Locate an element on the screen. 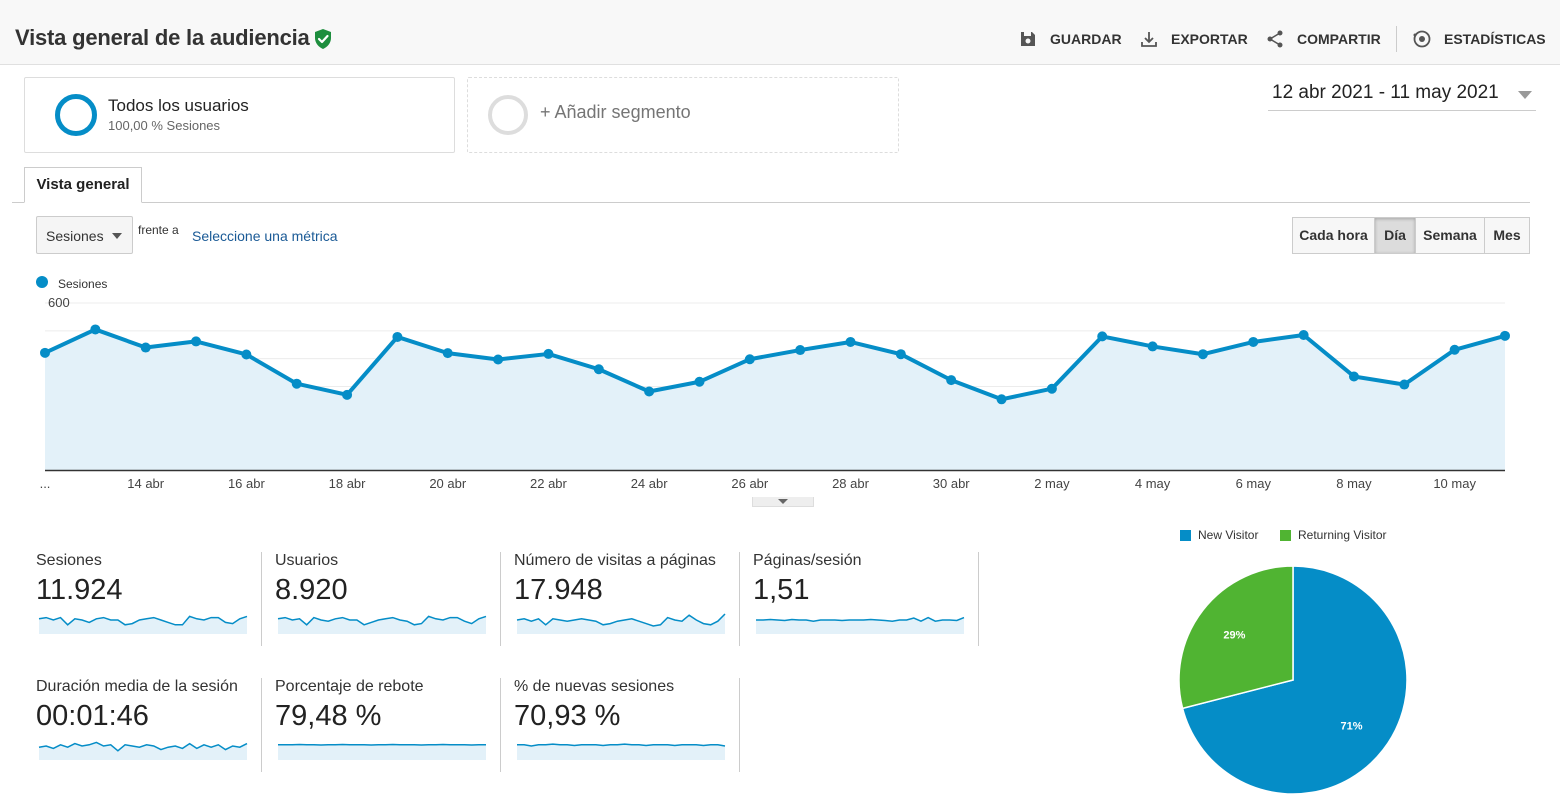 This screenshot has height=804, width=1560. pie-legend-new: New Visitor is located at coordinates (1219, 535).